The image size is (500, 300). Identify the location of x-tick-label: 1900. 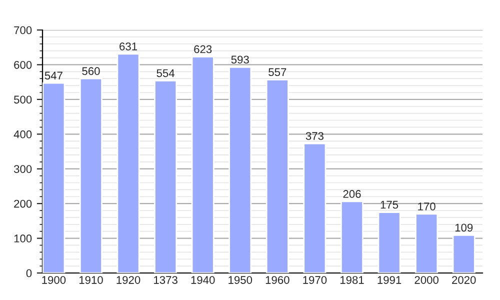
(54, 280).